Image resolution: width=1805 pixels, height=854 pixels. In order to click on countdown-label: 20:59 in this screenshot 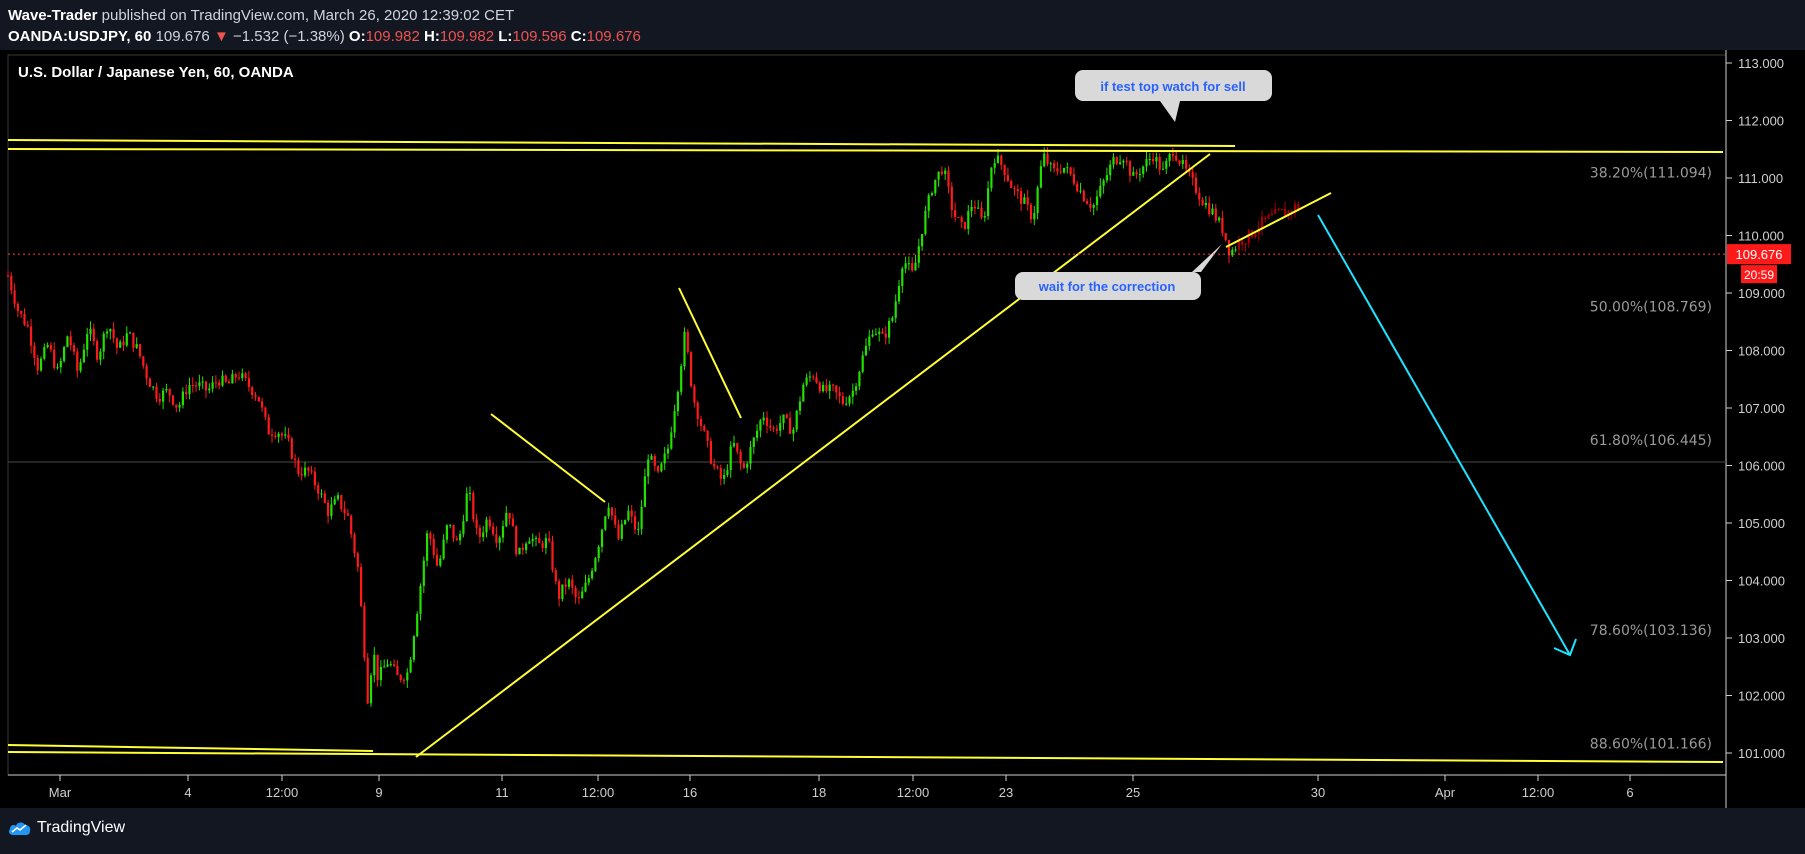, I will do `click(1759, 275)`.